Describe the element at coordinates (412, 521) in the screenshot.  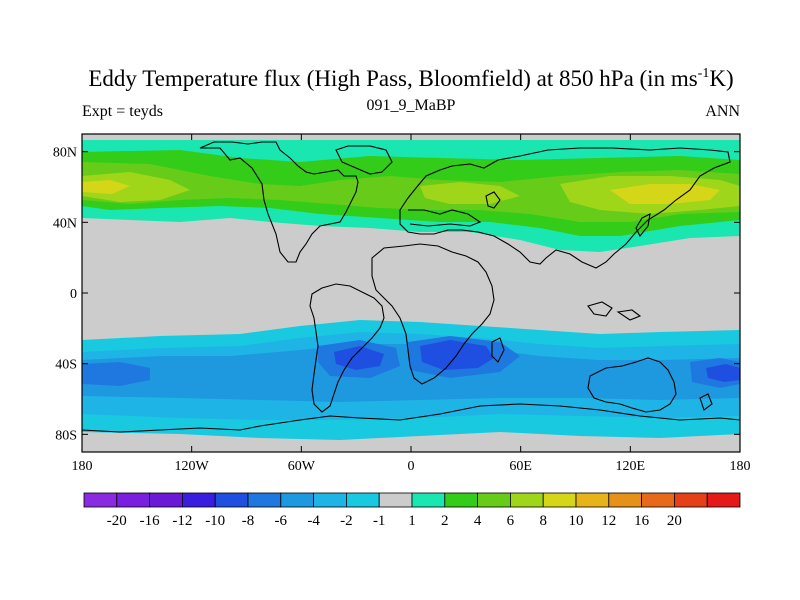
I see `colorbar-label-9: 1` at that location.